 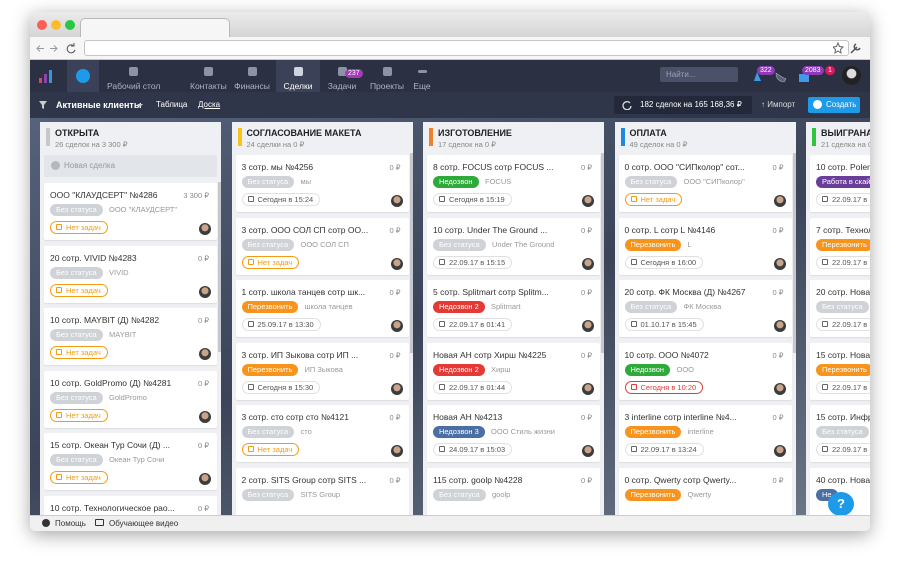 I want to click on url-field, so click(x=466, y=48).